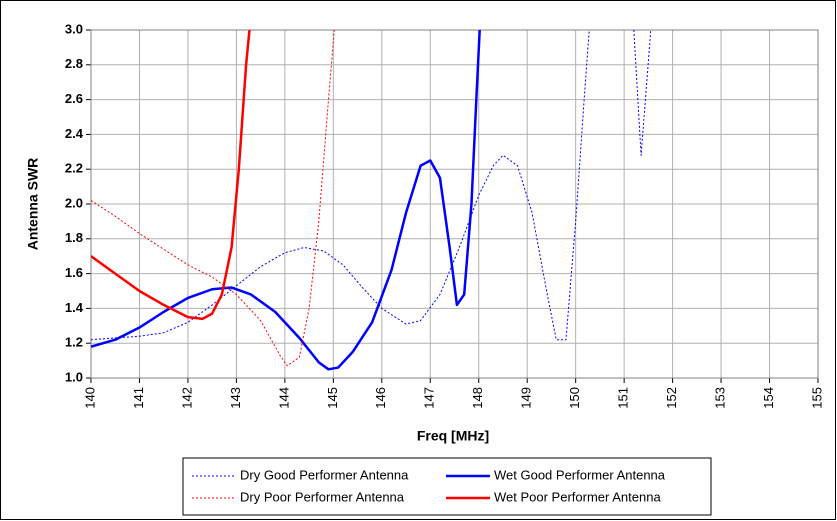 The width and height of the screenshot is (837, 521). I want to click on y-tick-label: 2.4, so click(74, 133).